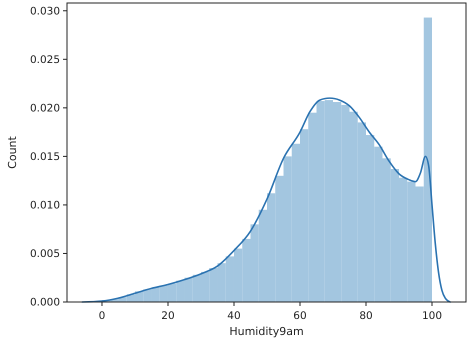 Image resolution: width=474 pixels, height=348 pixels. Describe the element at coordinates (45, 206) in the screenshot. I see `y-tick-label: 0.010` at that location.